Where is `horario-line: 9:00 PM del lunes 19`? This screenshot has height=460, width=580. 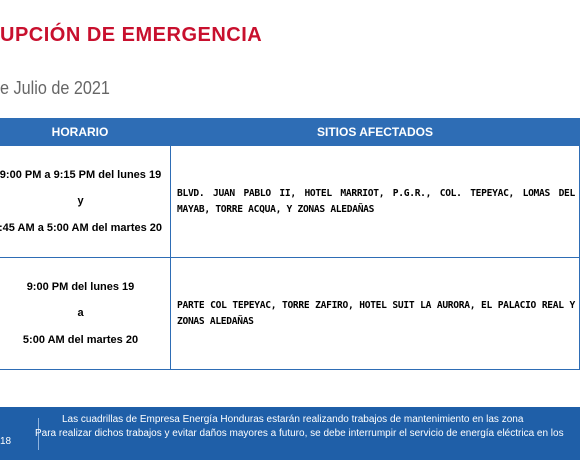 horario-line: 9:00 PM del lunes 19 is located at coordinates (80, 287).